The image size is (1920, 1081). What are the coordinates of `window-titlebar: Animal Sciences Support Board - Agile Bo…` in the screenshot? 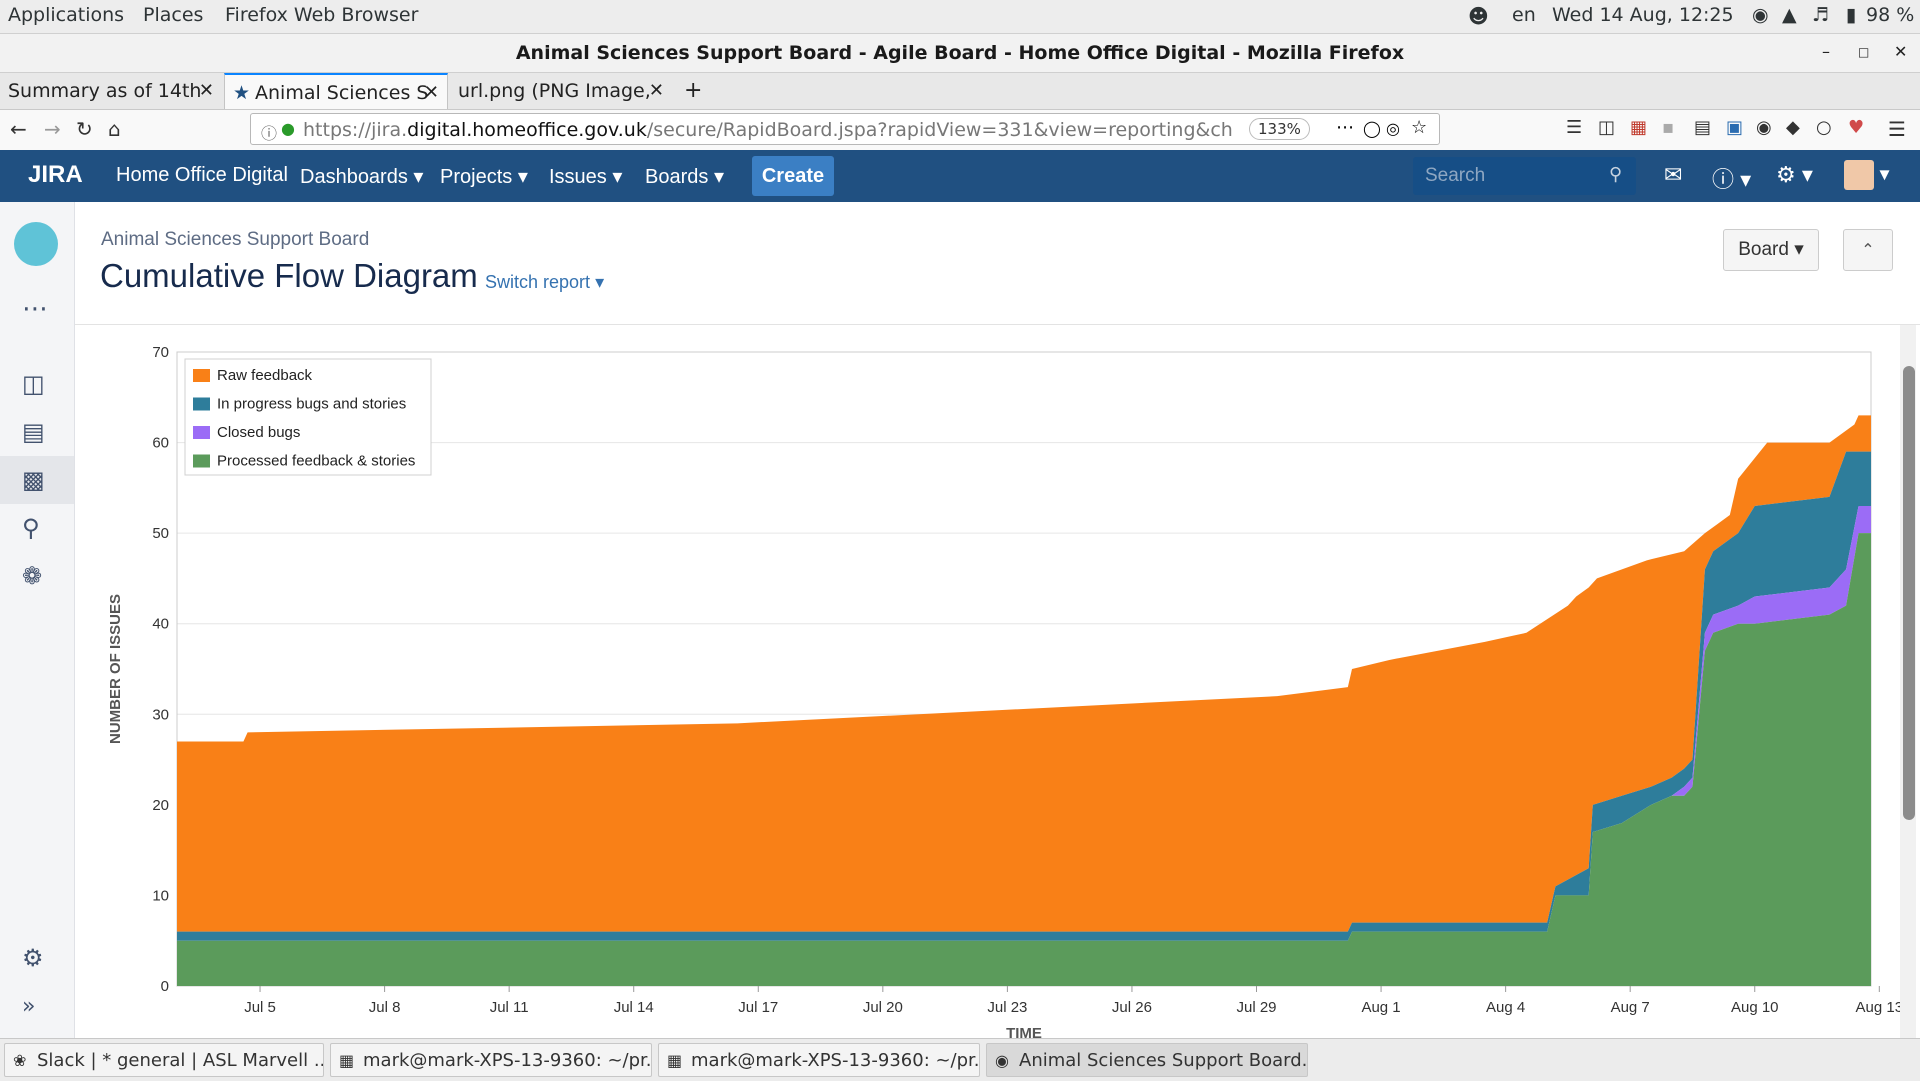 It's located at (960, 53).